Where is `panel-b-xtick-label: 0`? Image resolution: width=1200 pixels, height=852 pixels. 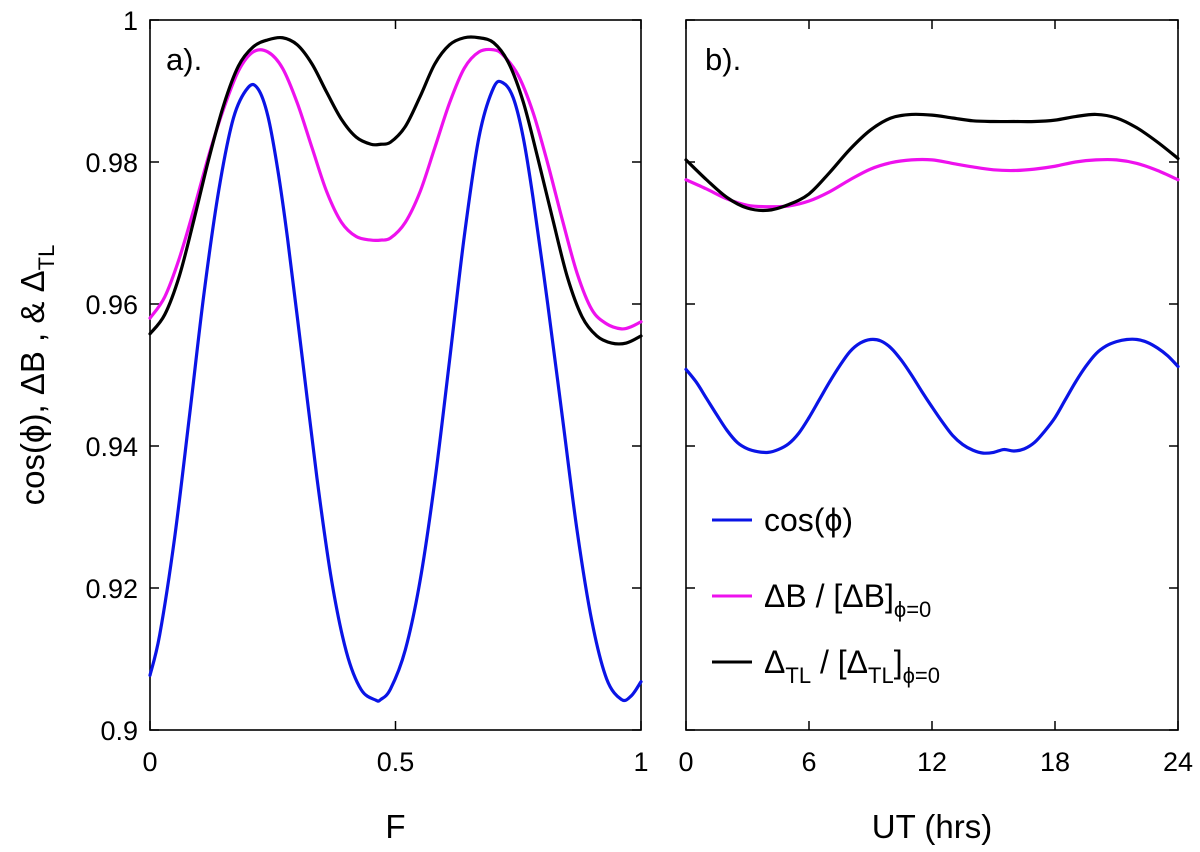 panel-b-xtick-label: 0 is located at coordinates (685, 762).